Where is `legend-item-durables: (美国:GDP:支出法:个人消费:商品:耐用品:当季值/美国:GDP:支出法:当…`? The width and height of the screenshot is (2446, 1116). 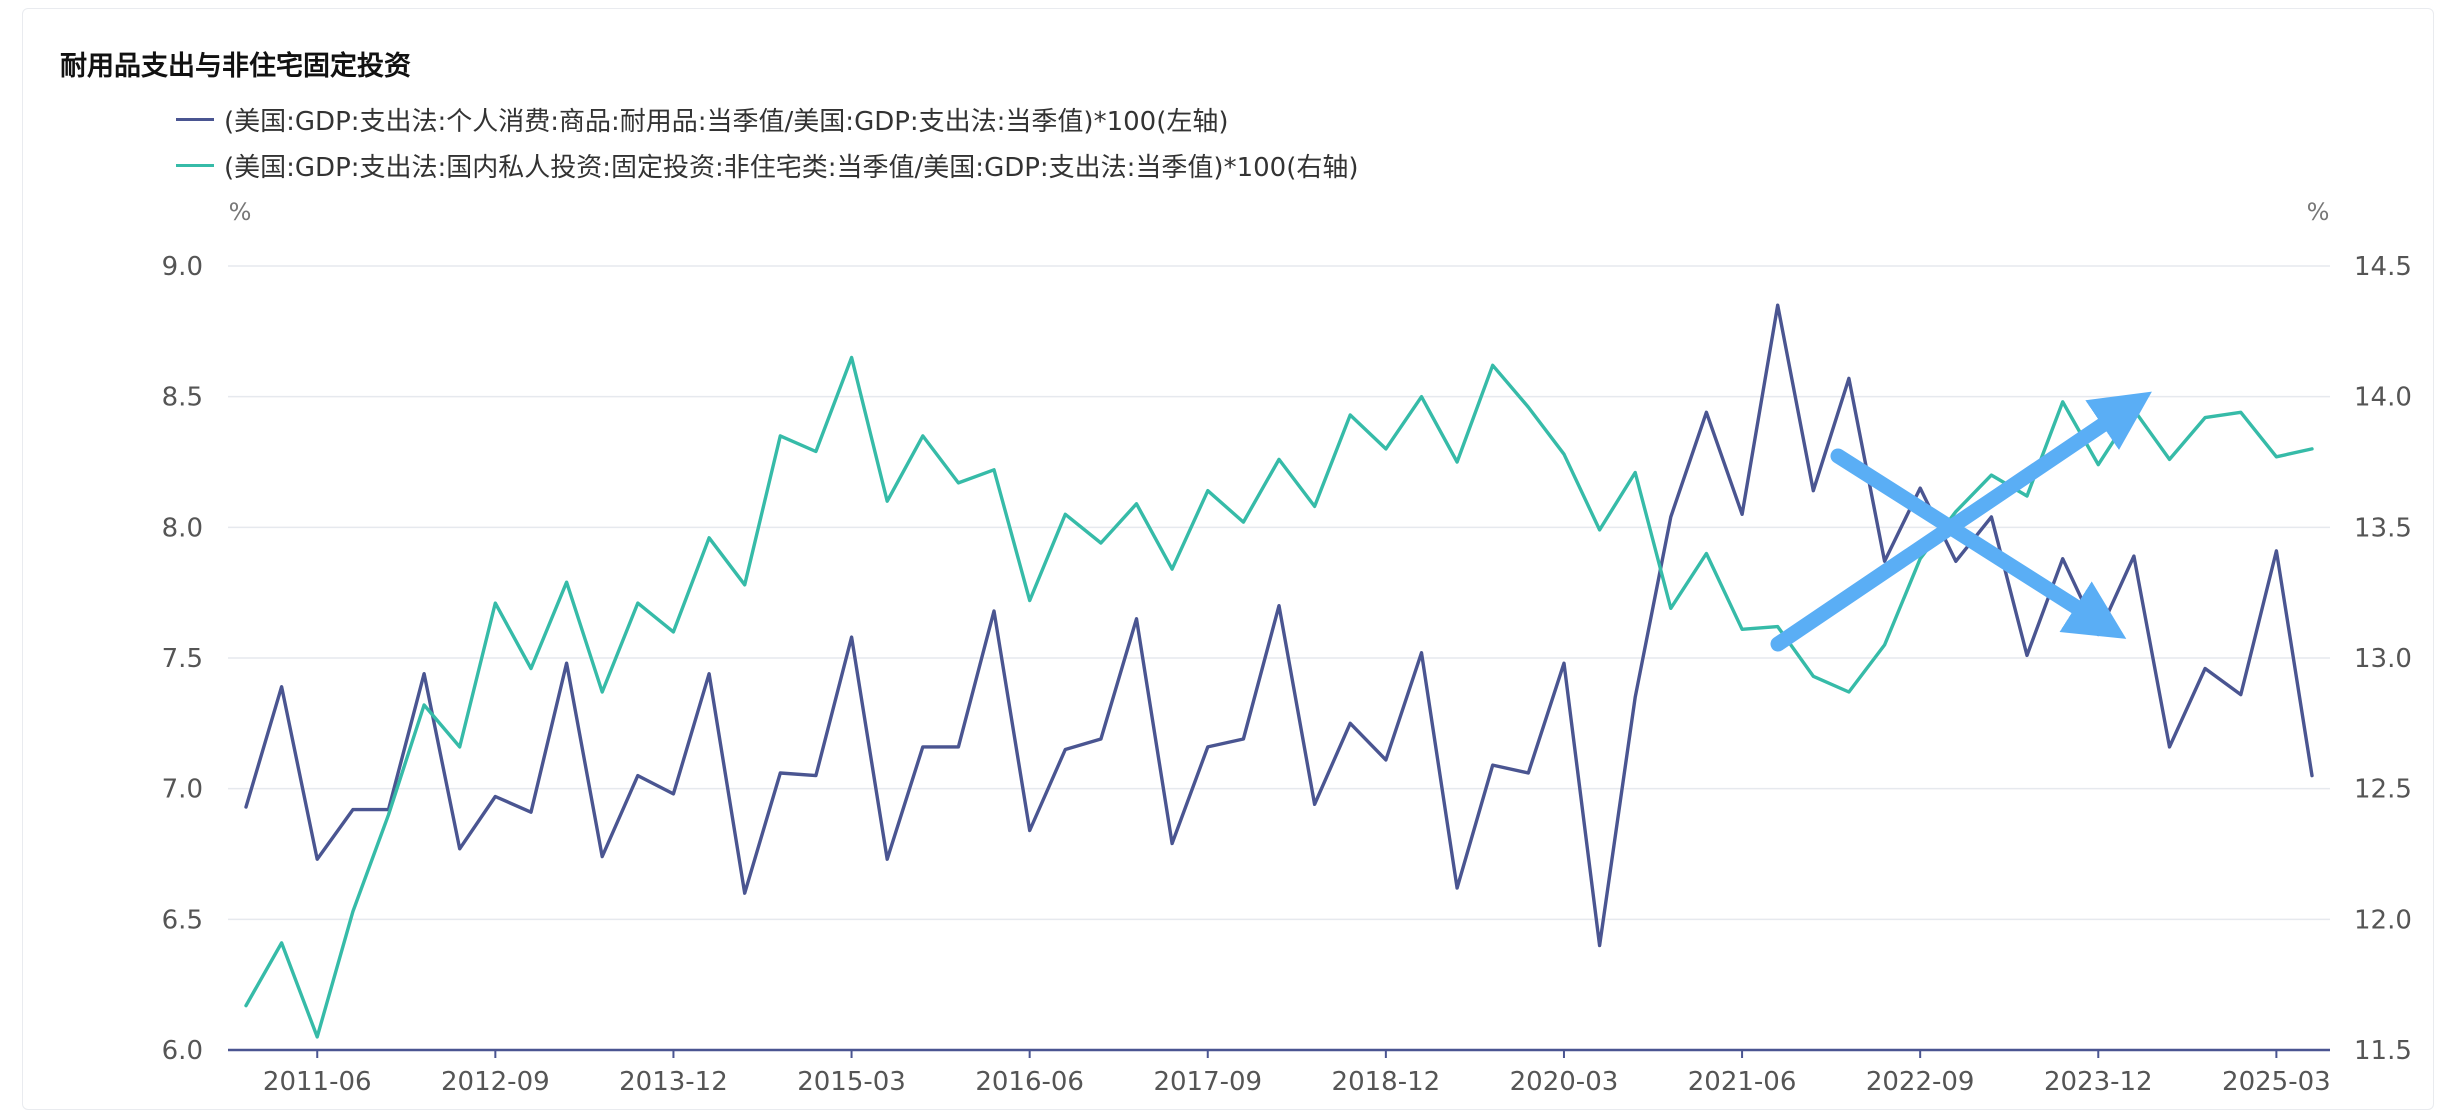 legend-item-durables: (美国:GDP:支出法:个人消费:商品:耐用品:当季值/美国:GDP:支出法:当… is located at coordinates (767, 119).